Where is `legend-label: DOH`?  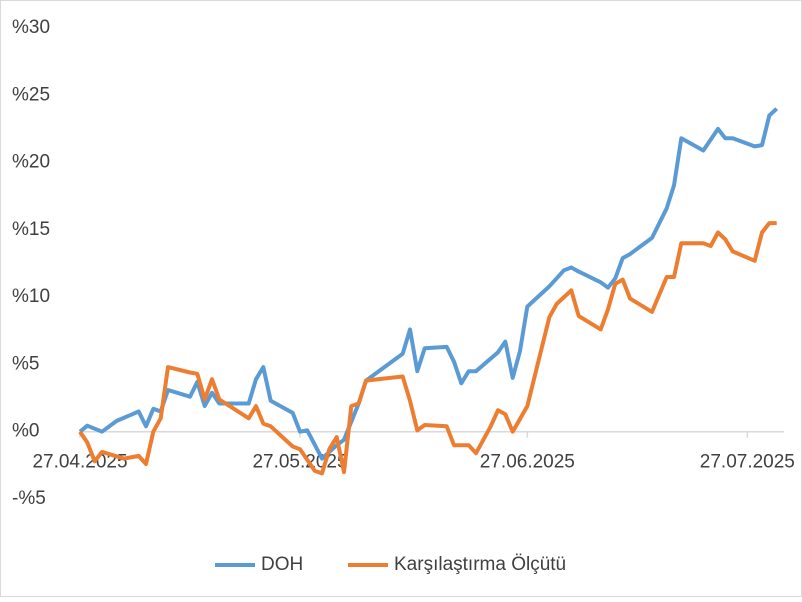 legend-label: DOH is located at coordinates (282, 564).